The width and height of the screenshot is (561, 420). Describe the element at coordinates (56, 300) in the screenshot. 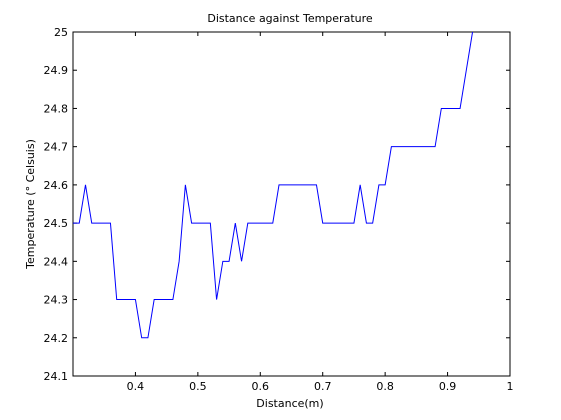

I see `y-tick-label: 24.3` at that location.